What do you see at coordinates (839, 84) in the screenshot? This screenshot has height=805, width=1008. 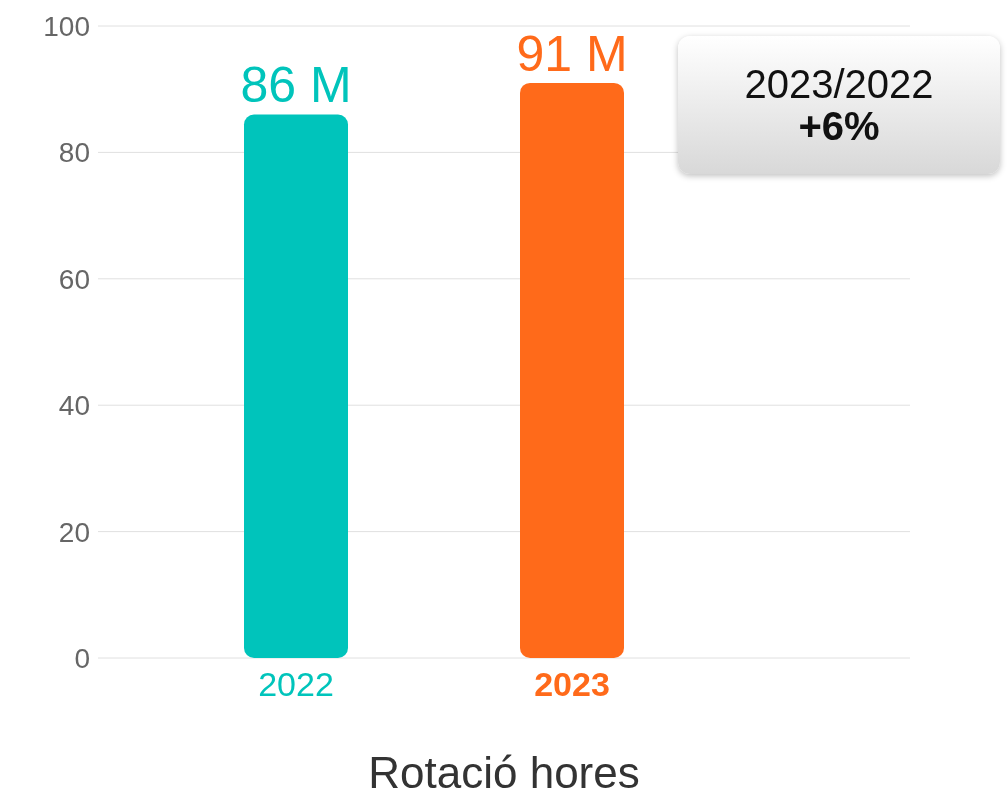 I see `annotation: 2023/2022` at bounding box center [839, 84].